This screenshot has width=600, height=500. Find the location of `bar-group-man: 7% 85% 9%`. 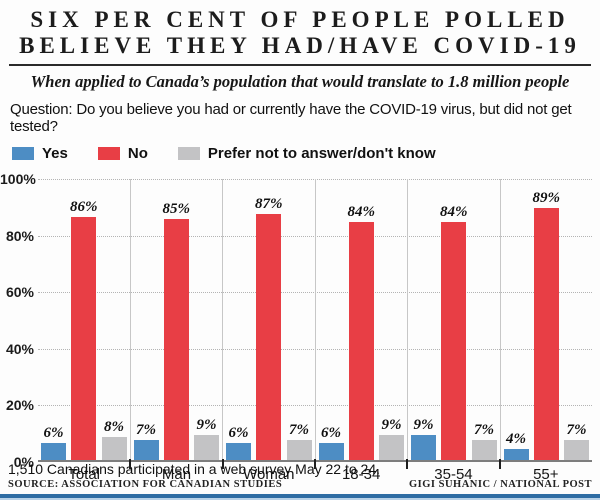

bar-group-man: 7% 85% 9% is located at coordinates (177, 319).